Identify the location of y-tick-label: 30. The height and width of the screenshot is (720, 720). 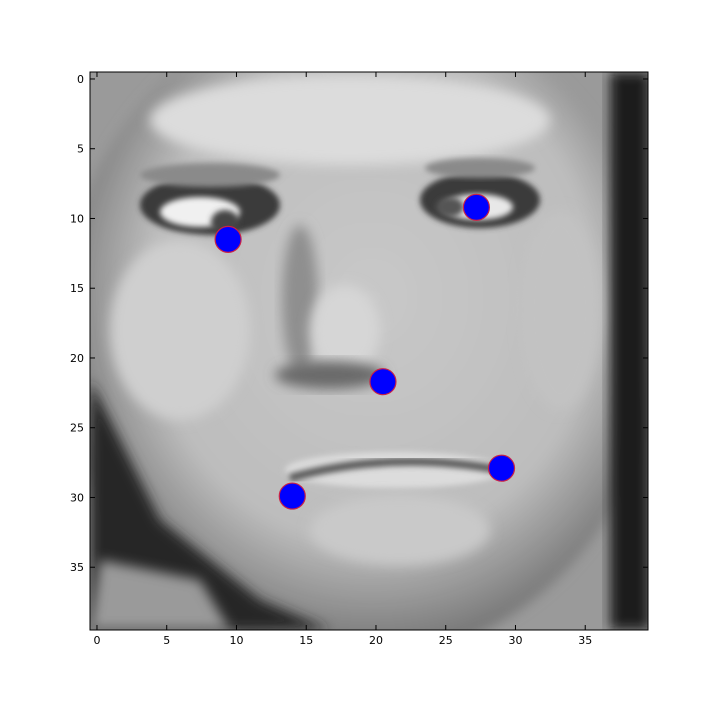
(77, 497).